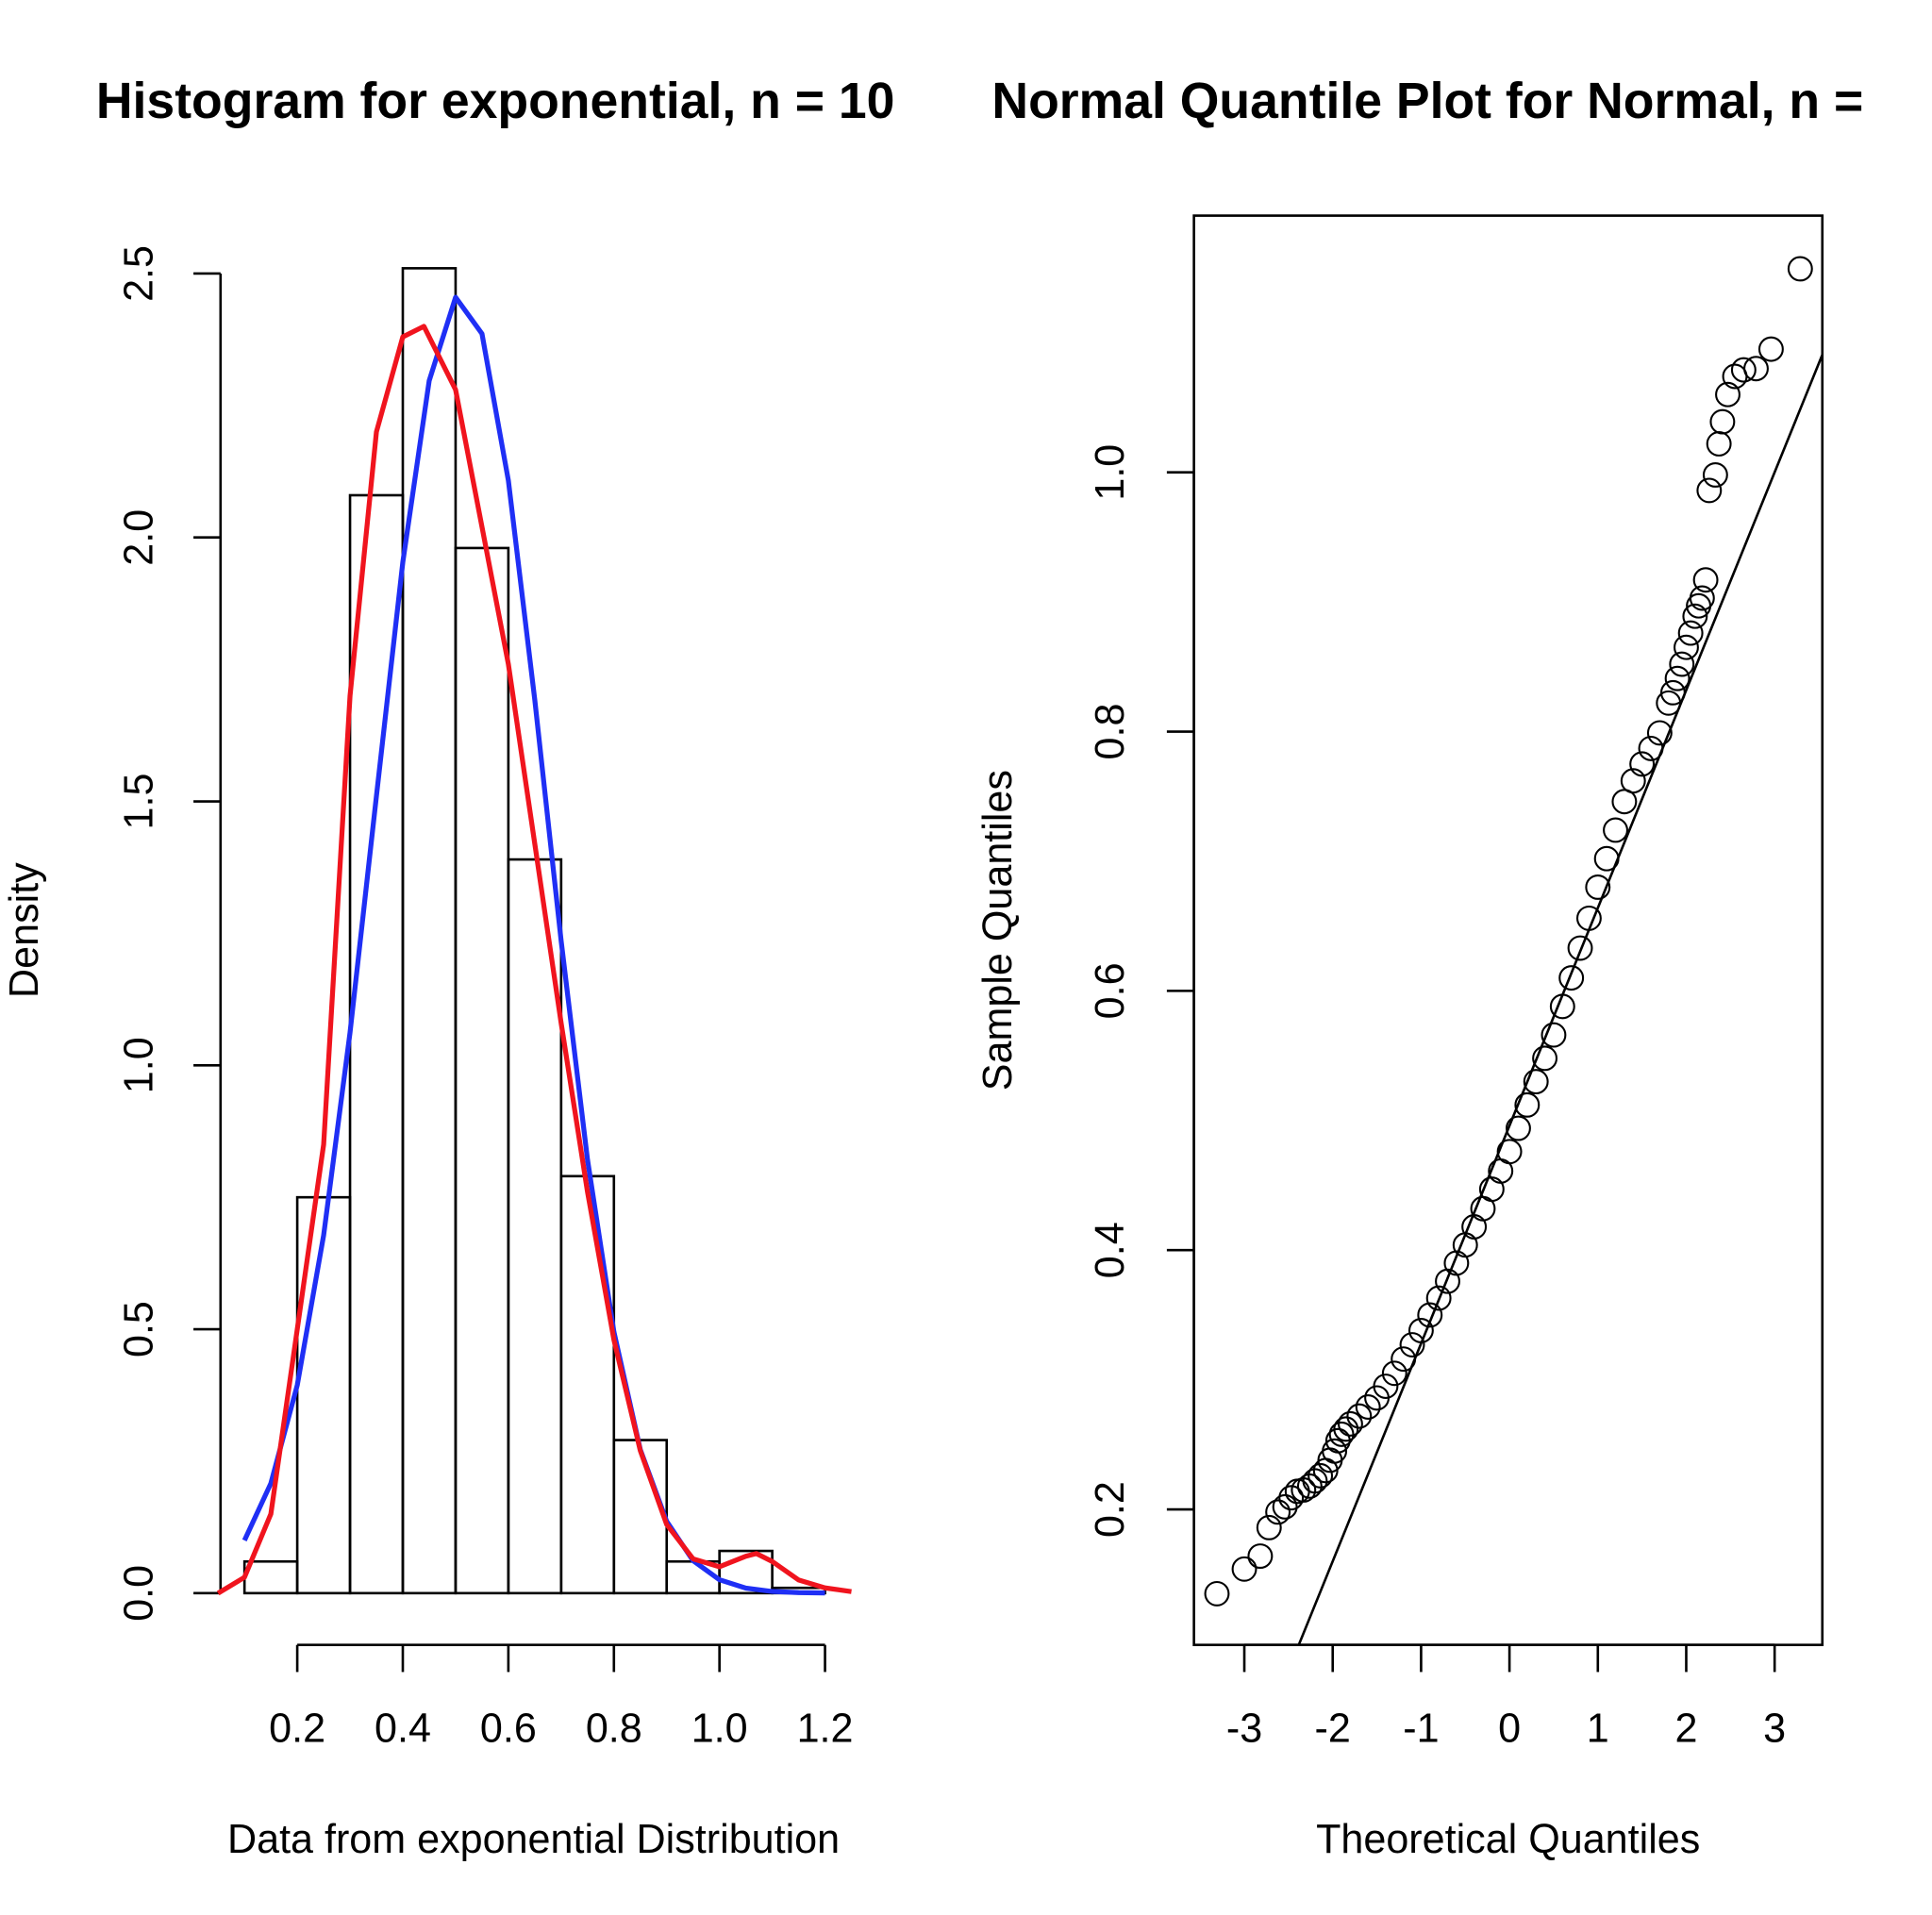  Describe the element at coordinates (1111, 732) in the screenshot. I see `y-tick-label: 0.8` at that location.